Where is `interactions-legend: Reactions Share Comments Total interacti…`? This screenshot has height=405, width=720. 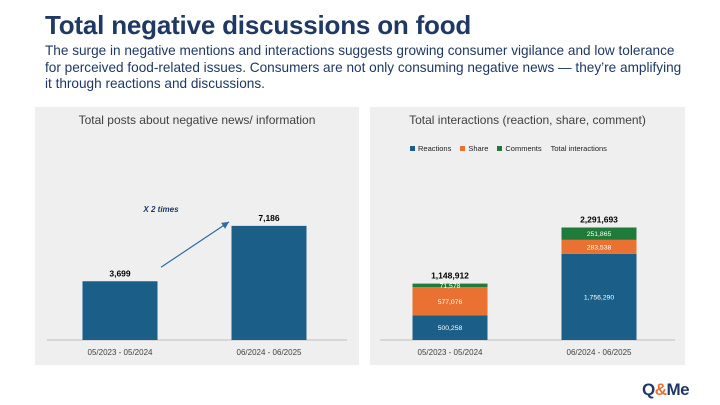 interactions-legend: Reactions Share Comments Total interacti… is located at coordinates (508, 148).